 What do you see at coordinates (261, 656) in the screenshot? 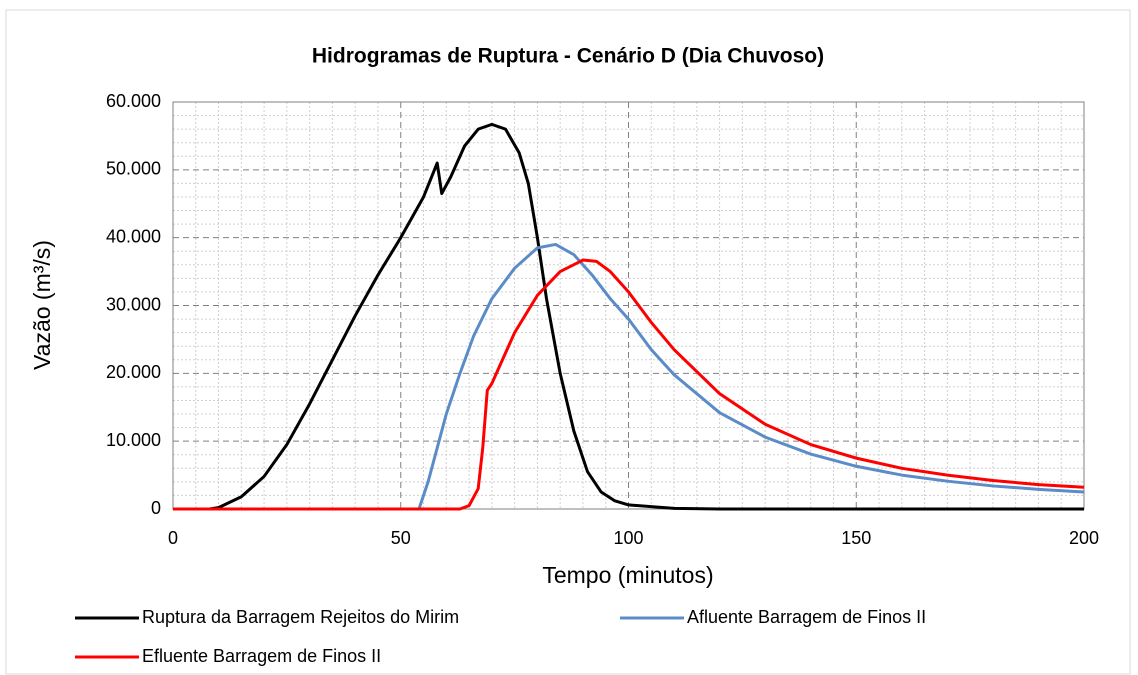
I see `legend-label: Efluente Barragem de Finos II` at bounding box center [261, 656].